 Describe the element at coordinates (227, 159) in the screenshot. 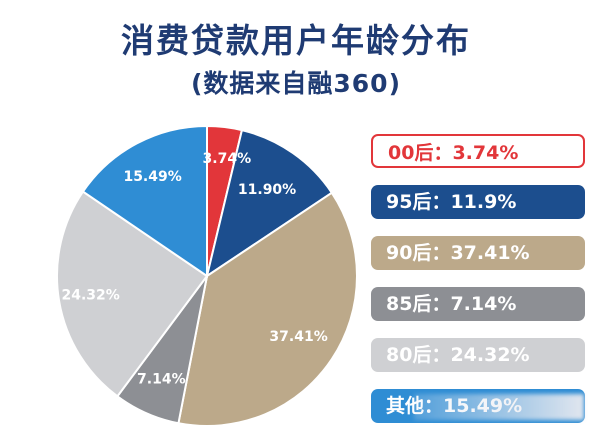

I see `slice-label-1: 3.74%` at that location.